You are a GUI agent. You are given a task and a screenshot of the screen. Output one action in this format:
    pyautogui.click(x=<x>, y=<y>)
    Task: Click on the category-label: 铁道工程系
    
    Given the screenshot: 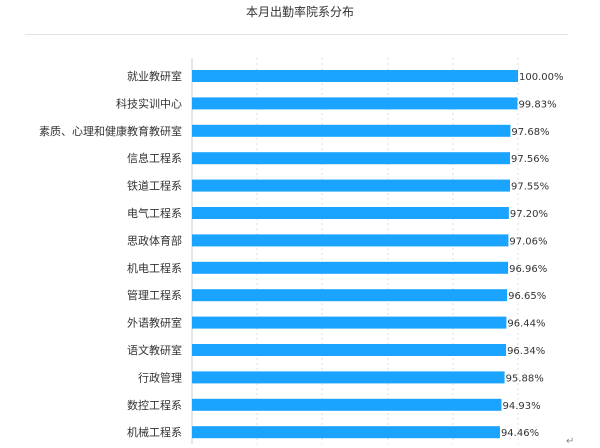 What is the action you would take?
    pyautogui.click(x=154, y=186)
    